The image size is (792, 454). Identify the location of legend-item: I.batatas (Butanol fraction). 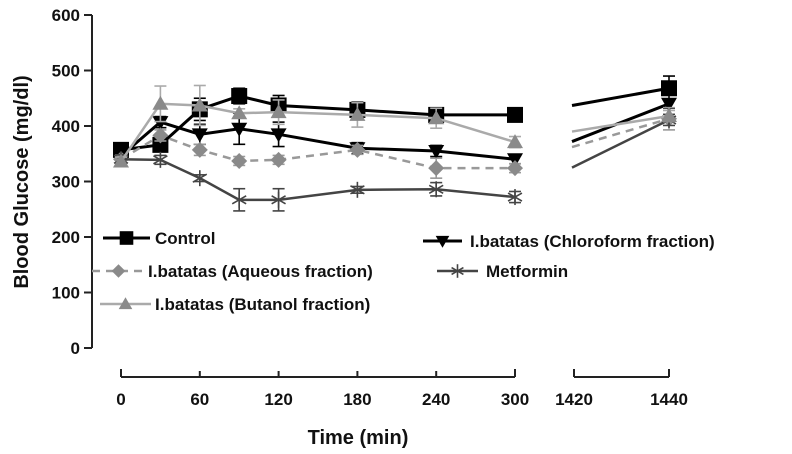
(235, 304).